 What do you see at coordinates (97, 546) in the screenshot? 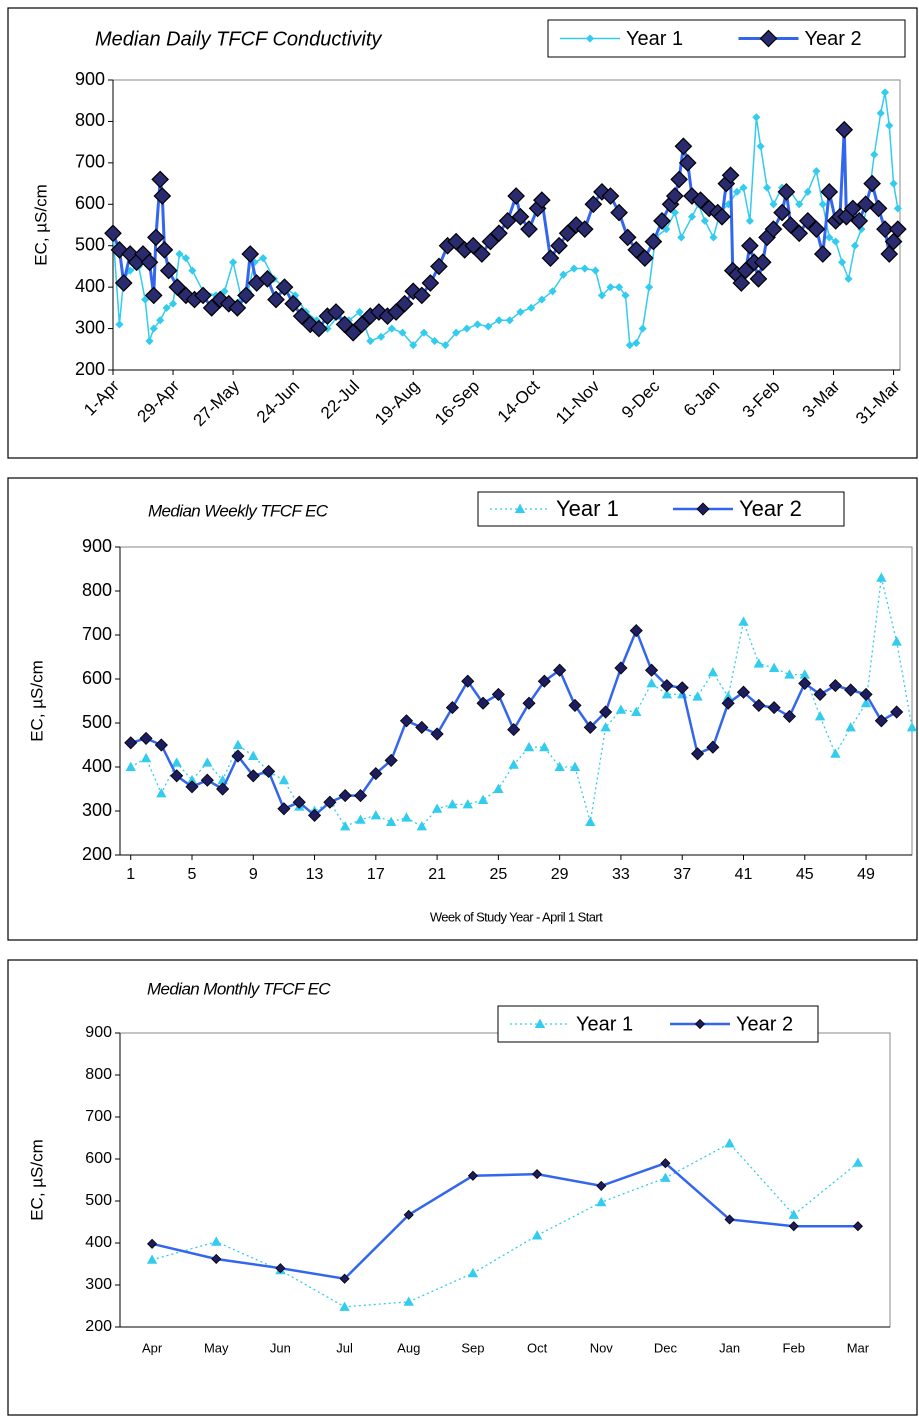
I see `y-tick-label: 900` at bounding box center [97, 546].